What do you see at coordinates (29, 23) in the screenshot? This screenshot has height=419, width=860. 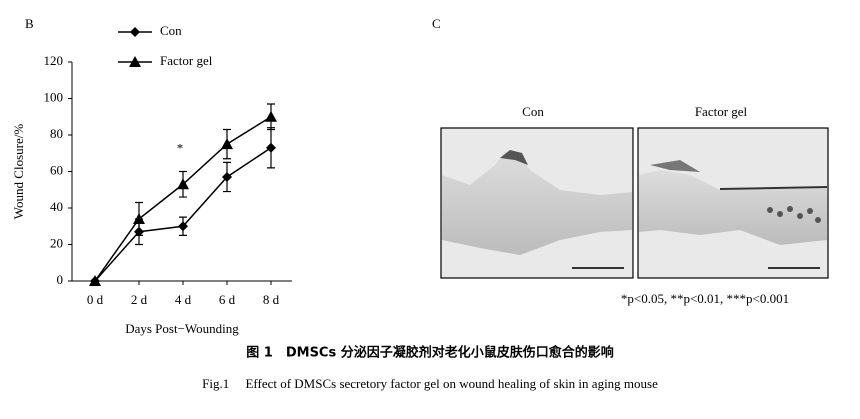 I see `panel-label: B` at bounding box center [29, 23].